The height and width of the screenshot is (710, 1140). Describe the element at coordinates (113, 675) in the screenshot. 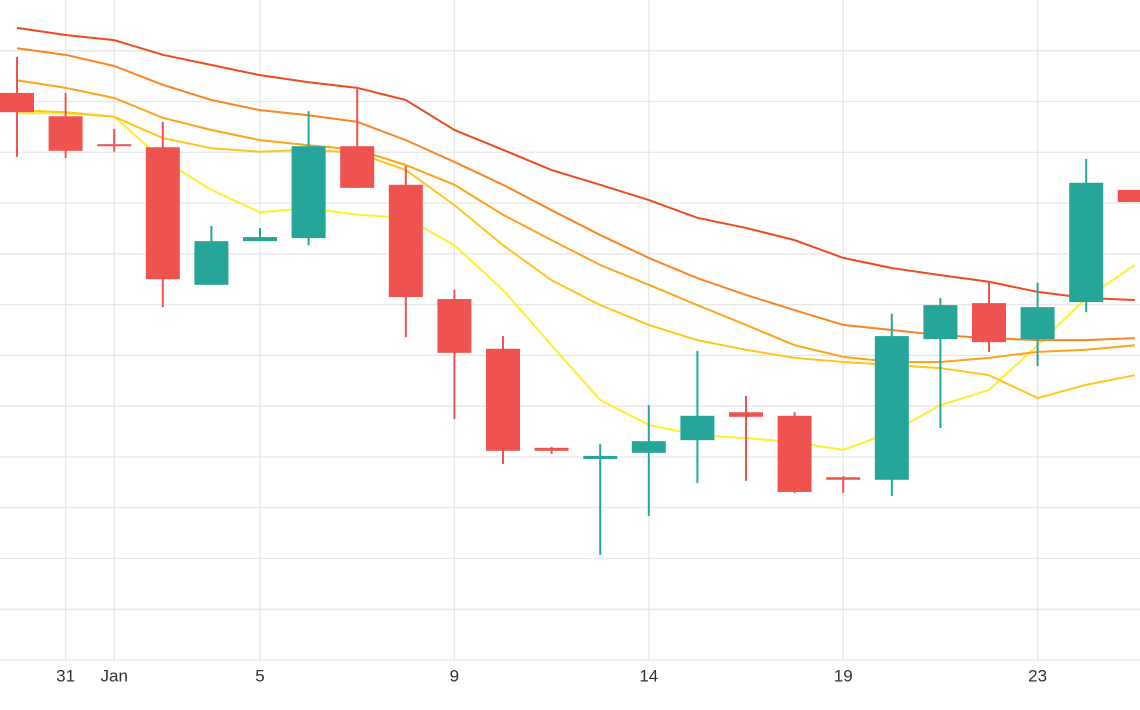

I see `x-tick-label: Jan` at that location.